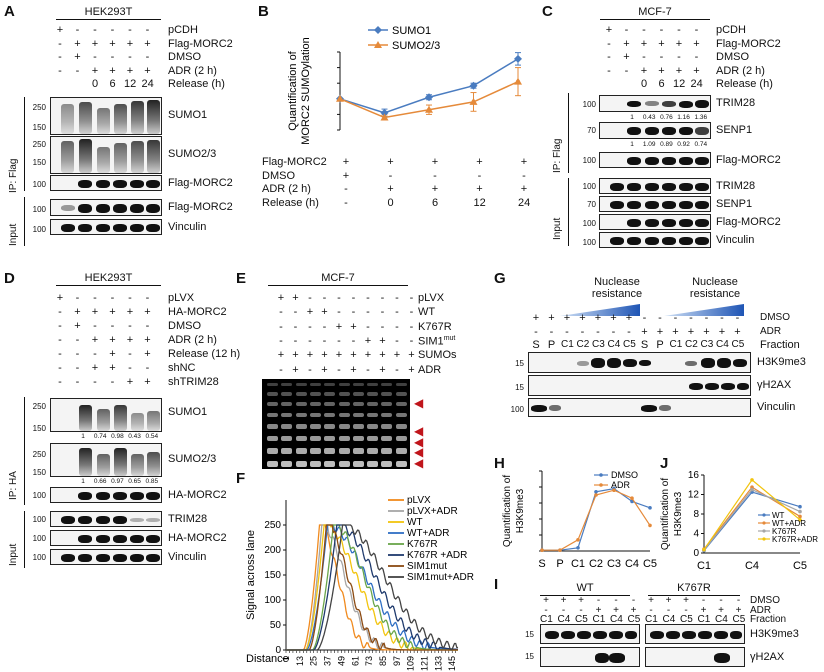 This screenshot has height=672, width=824. Describe the element at coordinates (390, 202) in the screenshot. I see `condition-mark: 0` at that location.